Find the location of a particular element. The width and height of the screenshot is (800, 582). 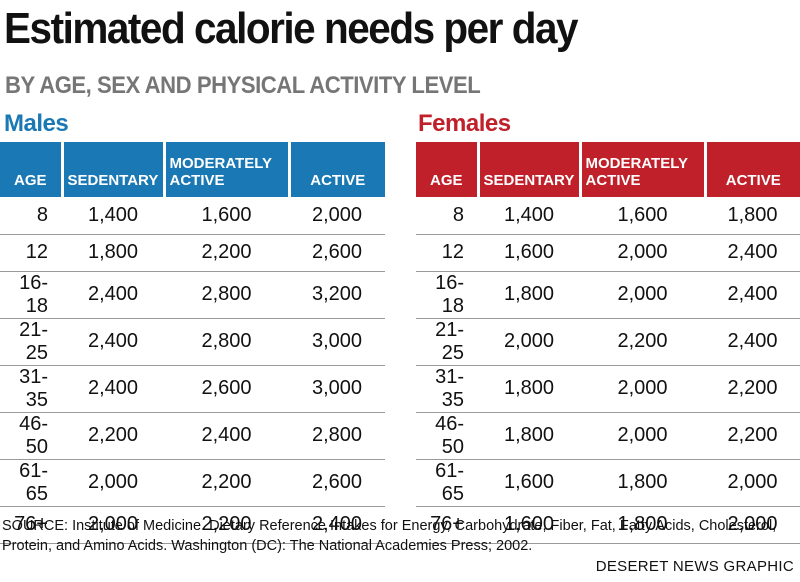

table-row: 76+ 2,000 2,200 2,400 is located at coordinates (192, 525).